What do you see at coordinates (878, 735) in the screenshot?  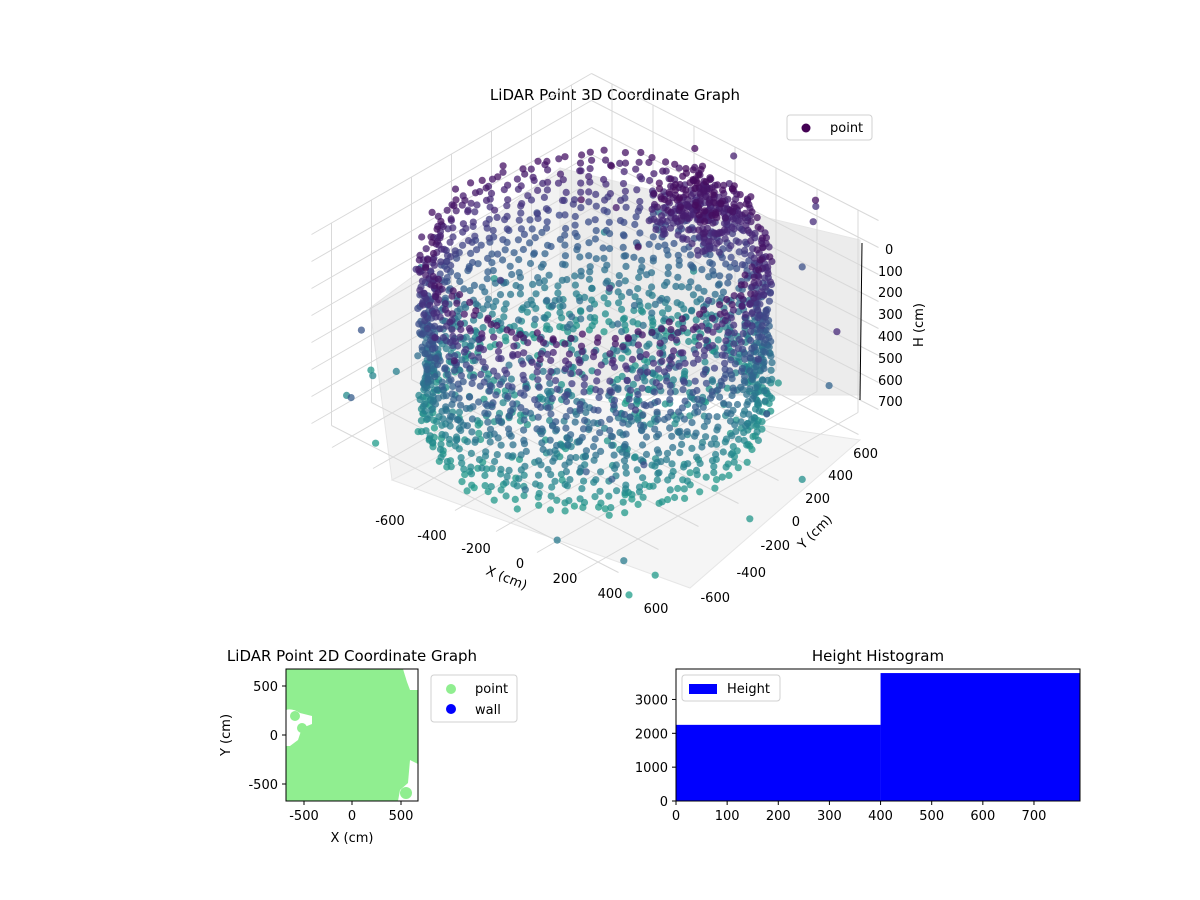 I see `plot-frame-hist` at bounding box center [878, 735].